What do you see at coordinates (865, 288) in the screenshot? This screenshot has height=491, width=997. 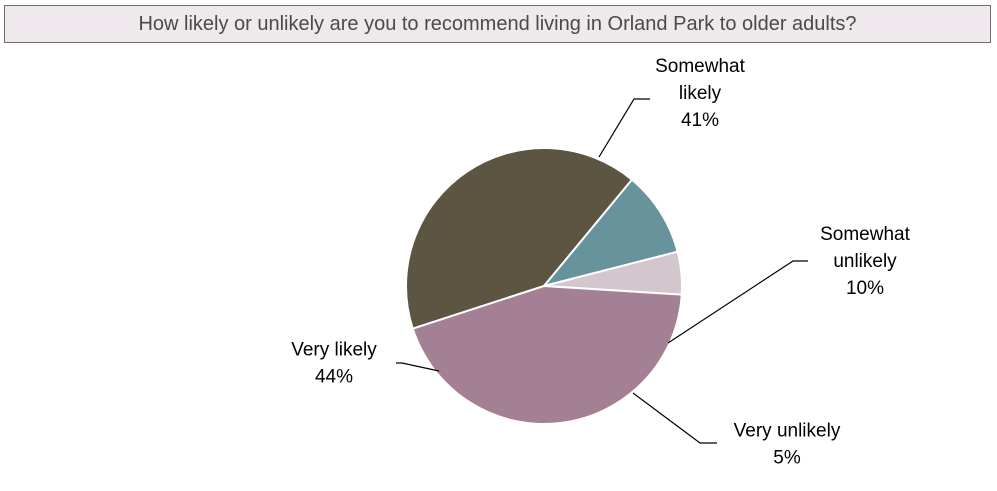 I see `slice-percent-label: 10%` at bounding box center [865, 288].